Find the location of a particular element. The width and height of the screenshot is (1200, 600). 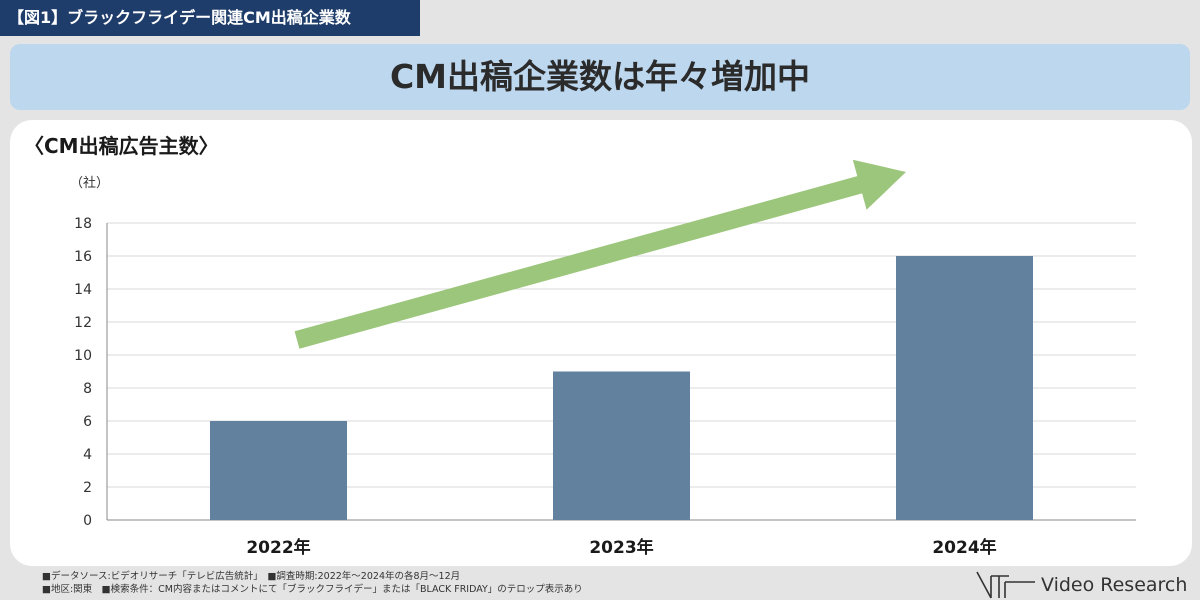

y-tick-label: 4 is located at coordinates (87, 455).